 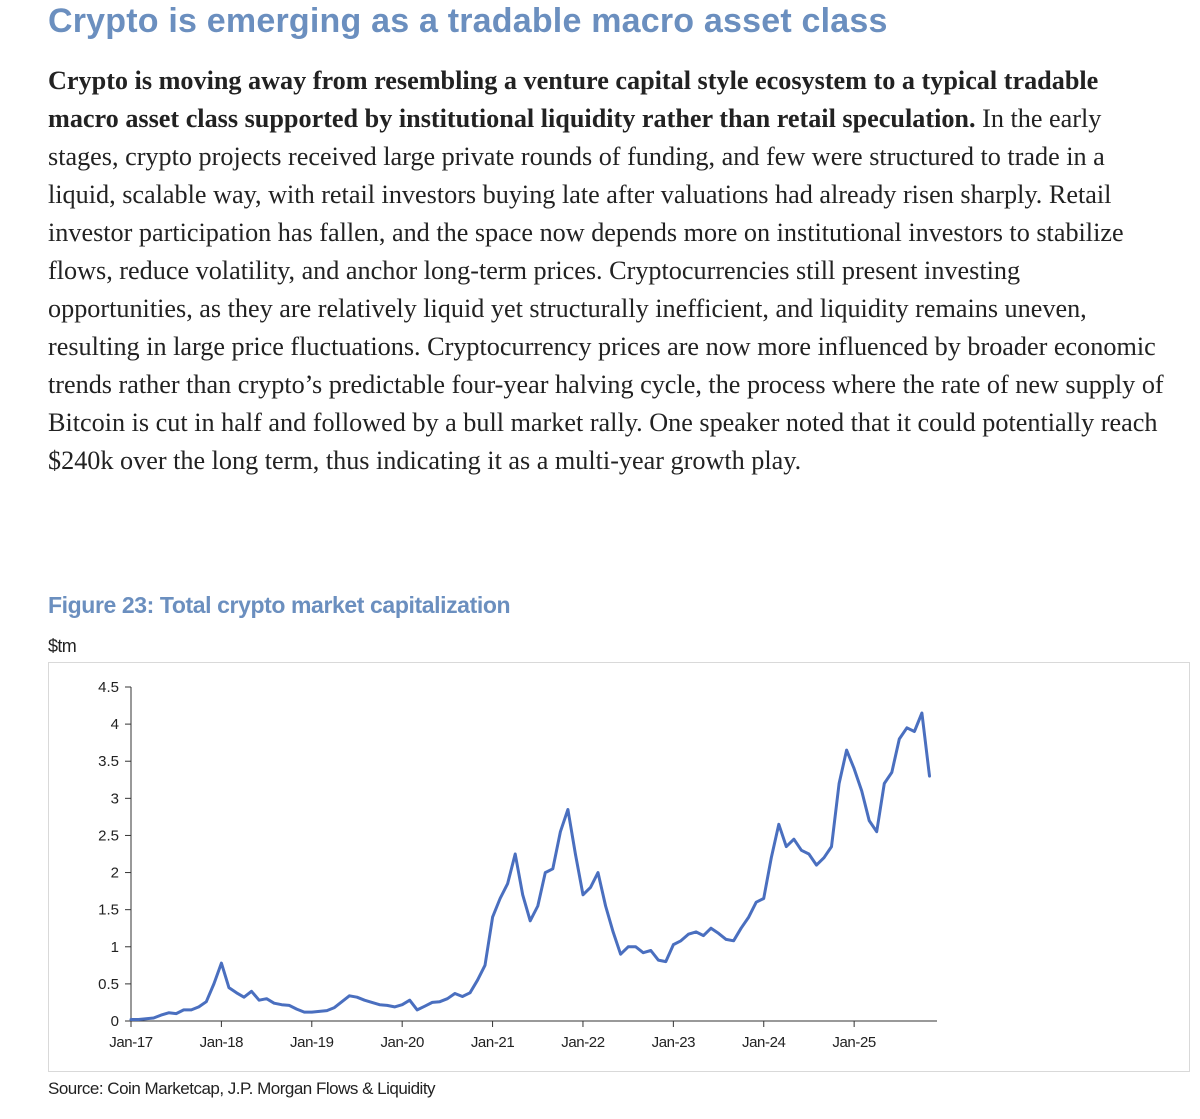 What do you see at coordinates (108, 984) in the screenshot?
I see `y-tick-label: 0.5` at bounding box center [108, 984].